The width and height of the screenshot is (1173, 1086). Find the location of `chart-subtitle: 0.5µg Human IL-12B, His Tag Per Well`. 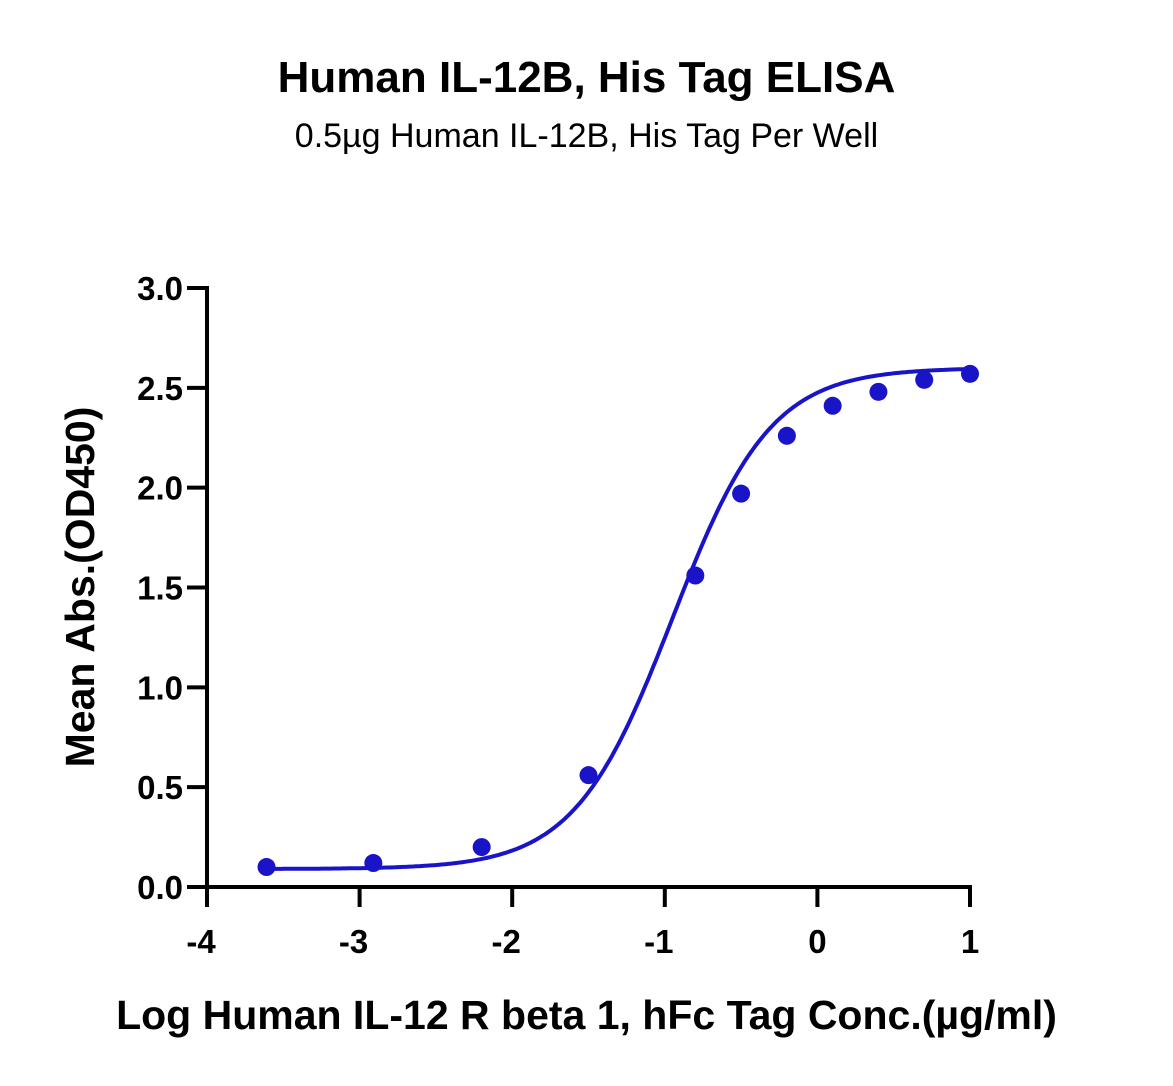

chart-subtitle: 0.5µg Human IL-12B, His Tag Per Well is located at coordinates (586, 136).